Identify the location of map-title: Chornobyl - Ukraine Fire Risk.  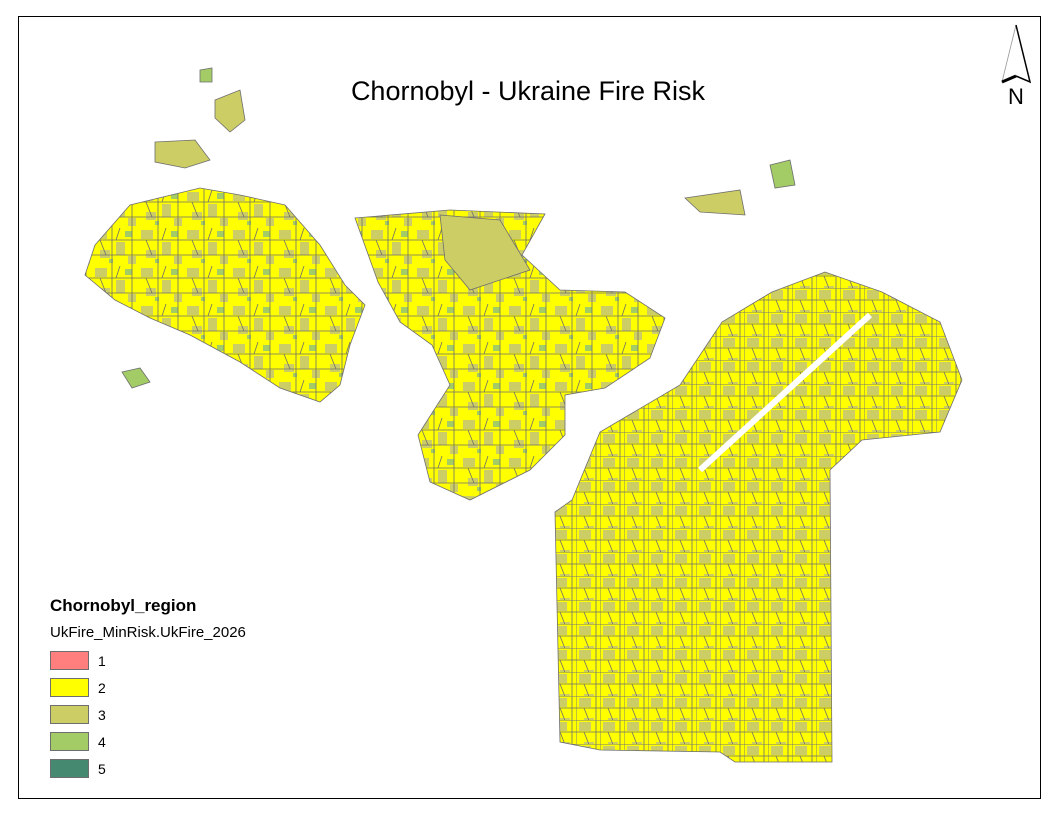
(528, 91).